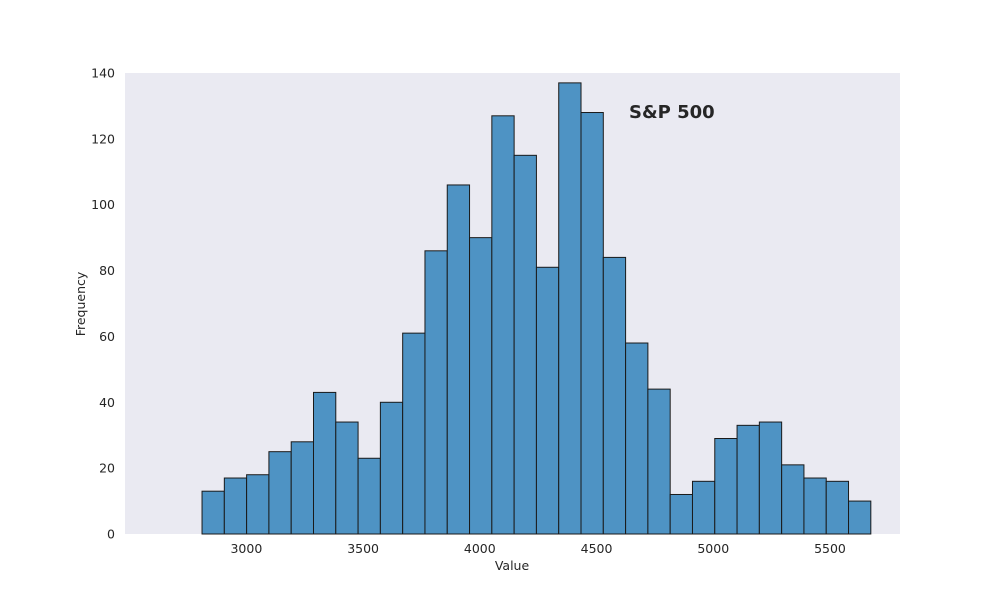 The image size is (1000, 600). I want to click on y-tick-labels: 0 20 40 60 80 100 120 140, so click(103, 304).